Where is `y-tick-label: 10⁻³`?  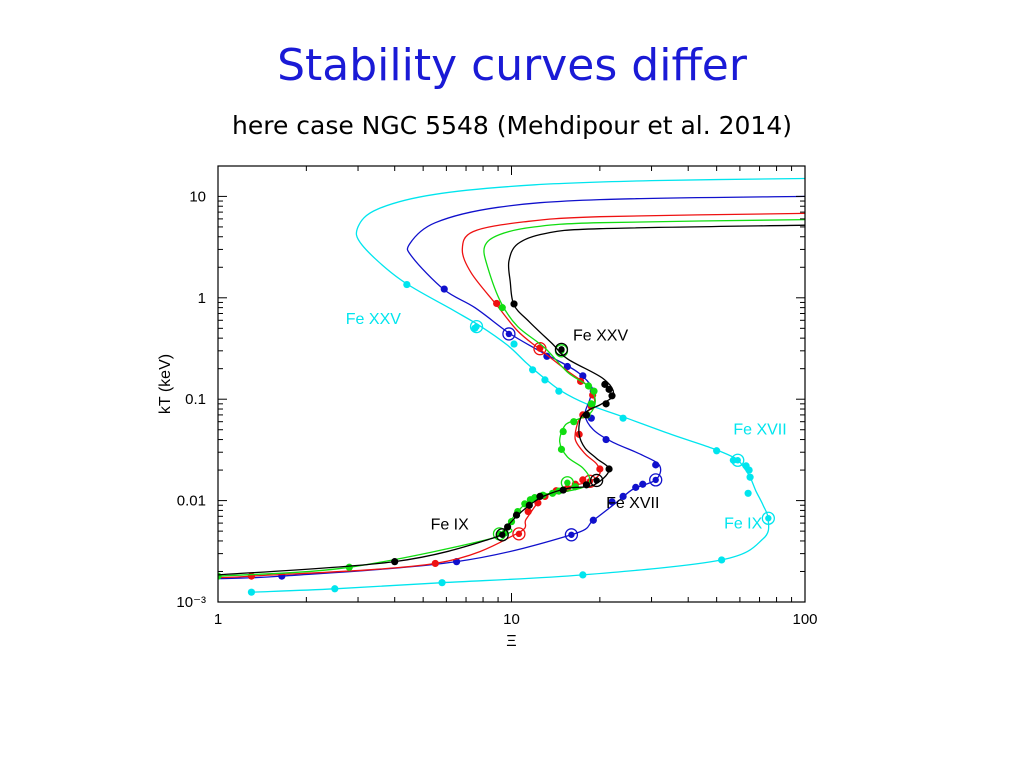
y-tick-label: 10⁻³ is located at coordinates (191, 602).